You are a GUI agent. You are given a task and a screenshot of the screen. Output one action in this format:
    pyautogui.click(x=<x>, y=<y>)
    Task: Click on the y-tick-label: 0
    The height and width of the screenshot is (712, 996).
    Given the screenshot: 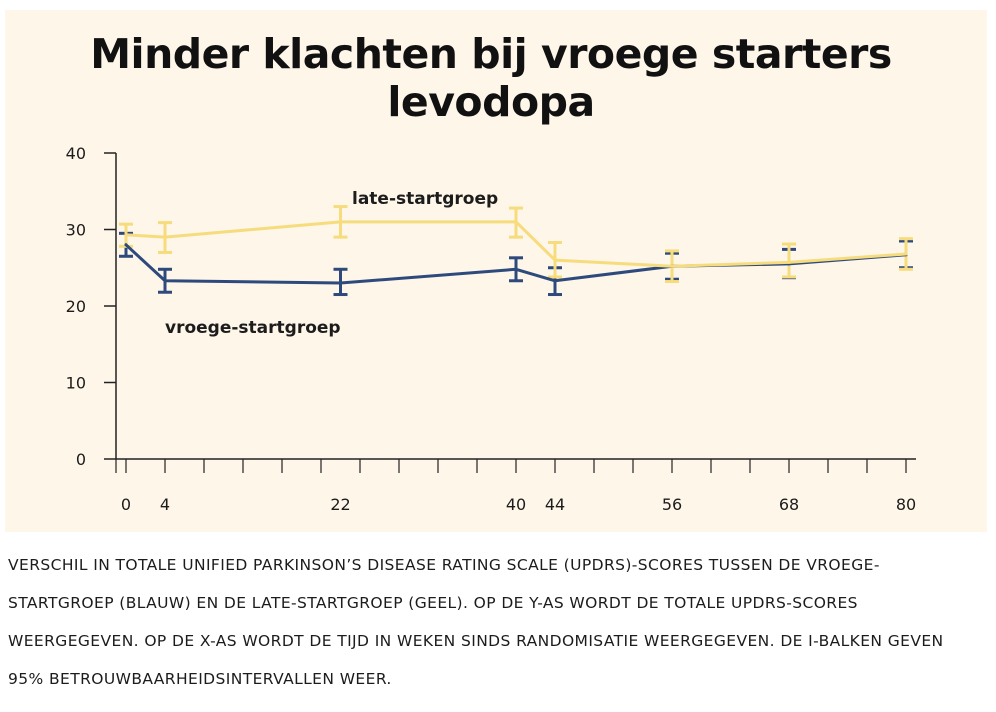 What is the action you would take?
    pyautogui.click(x=81, y=459)
    